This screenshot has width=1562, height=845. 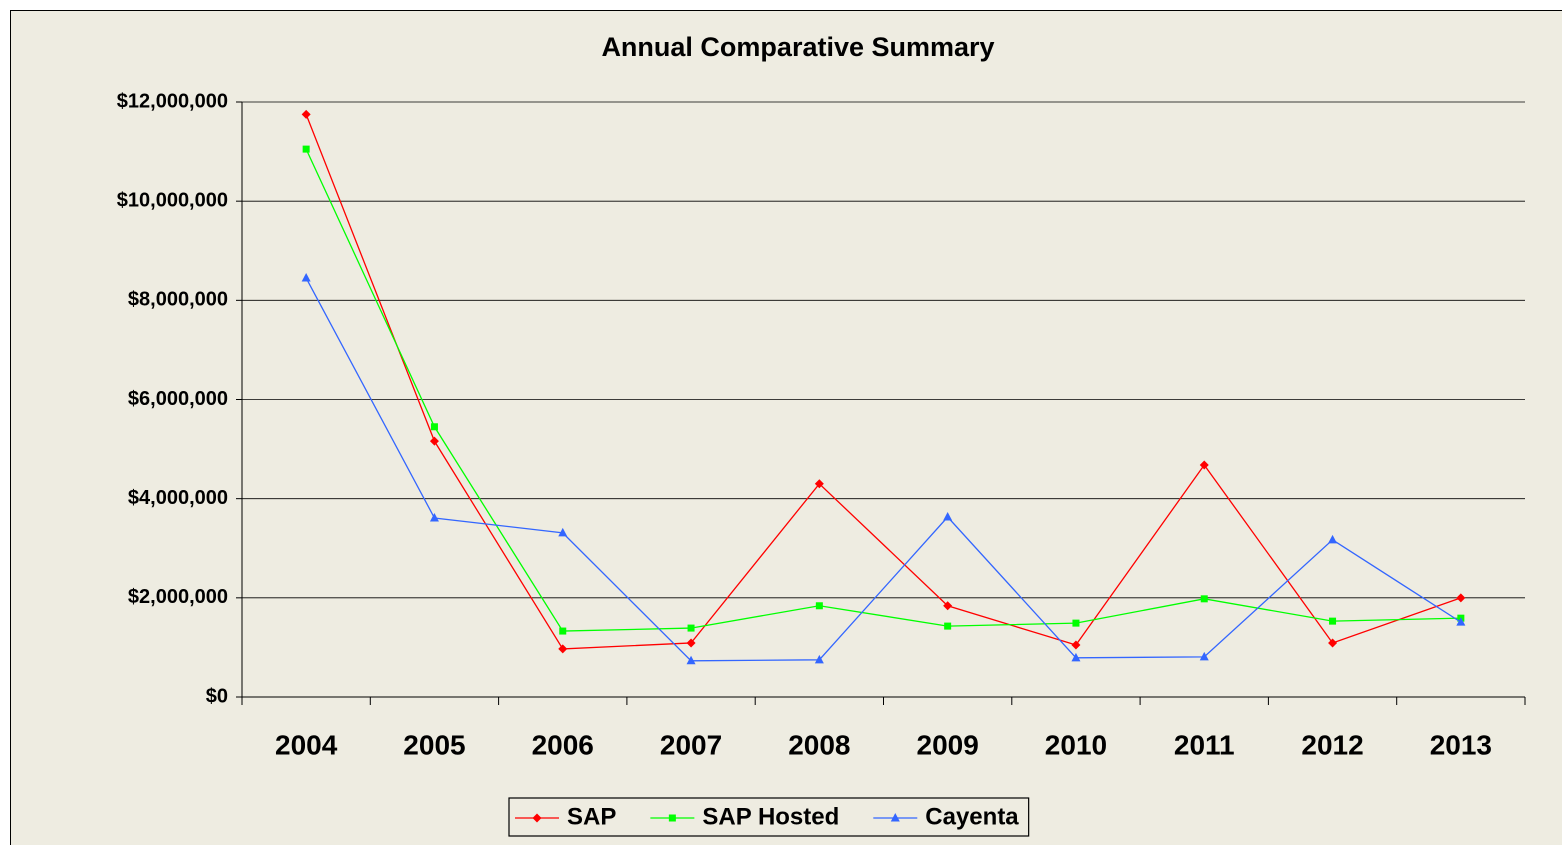 I want to click on y-tick-label: $10,000,000, so click(x=172, y=200).